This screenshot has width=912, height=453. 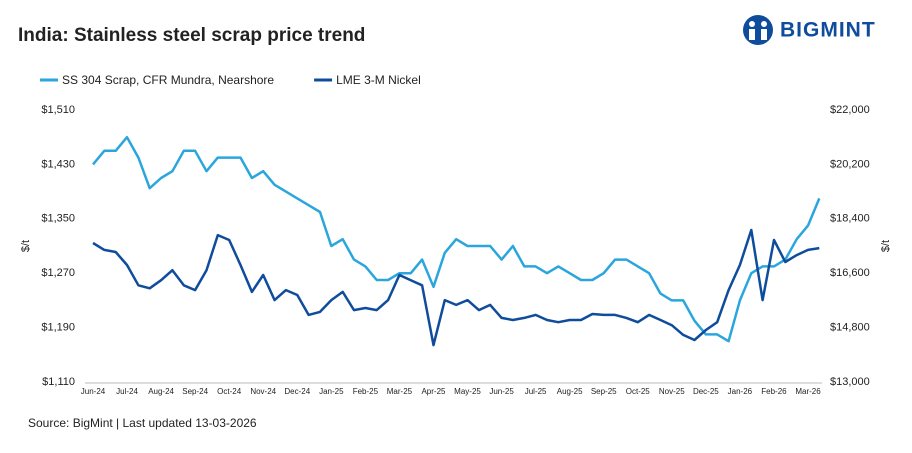 I want to click on x-tick-label: Sep-24, so click(x=195, y=391).